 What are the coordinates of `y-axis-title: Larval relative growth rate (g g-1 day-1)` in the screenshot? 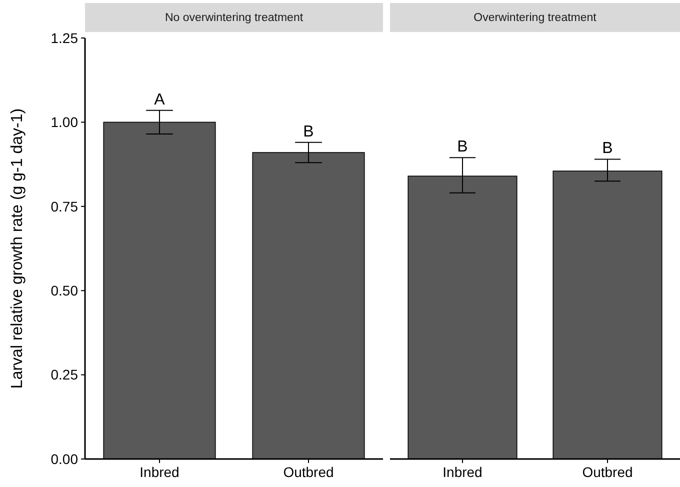 It's located at (17, 248).